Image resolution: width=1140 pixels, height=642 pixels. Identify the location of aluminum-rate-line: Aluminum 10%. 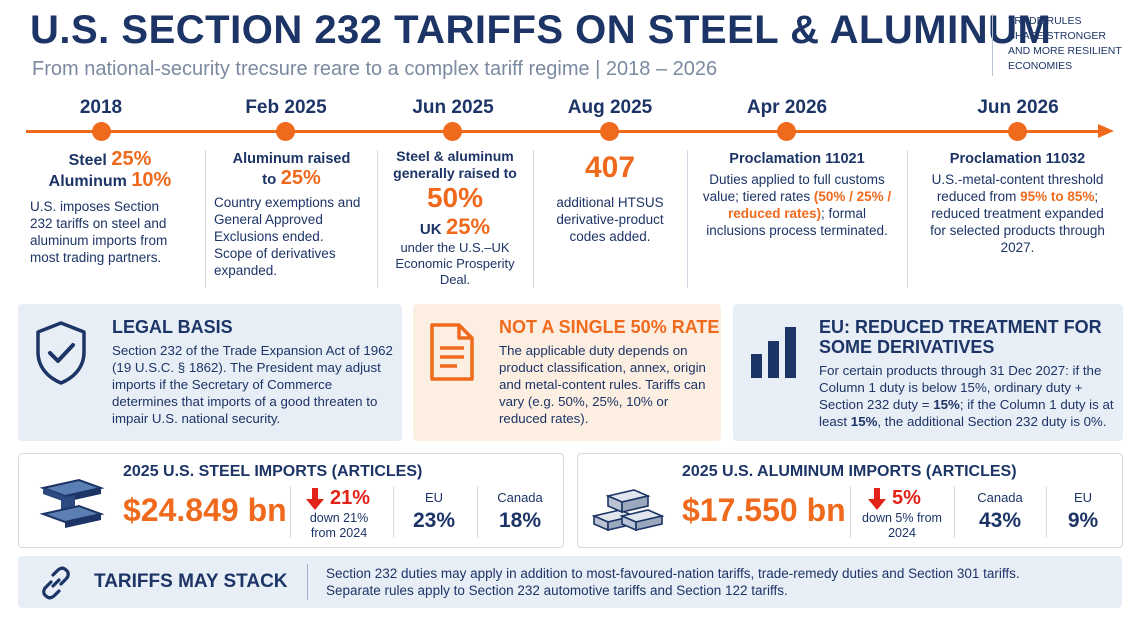
(110, 180).